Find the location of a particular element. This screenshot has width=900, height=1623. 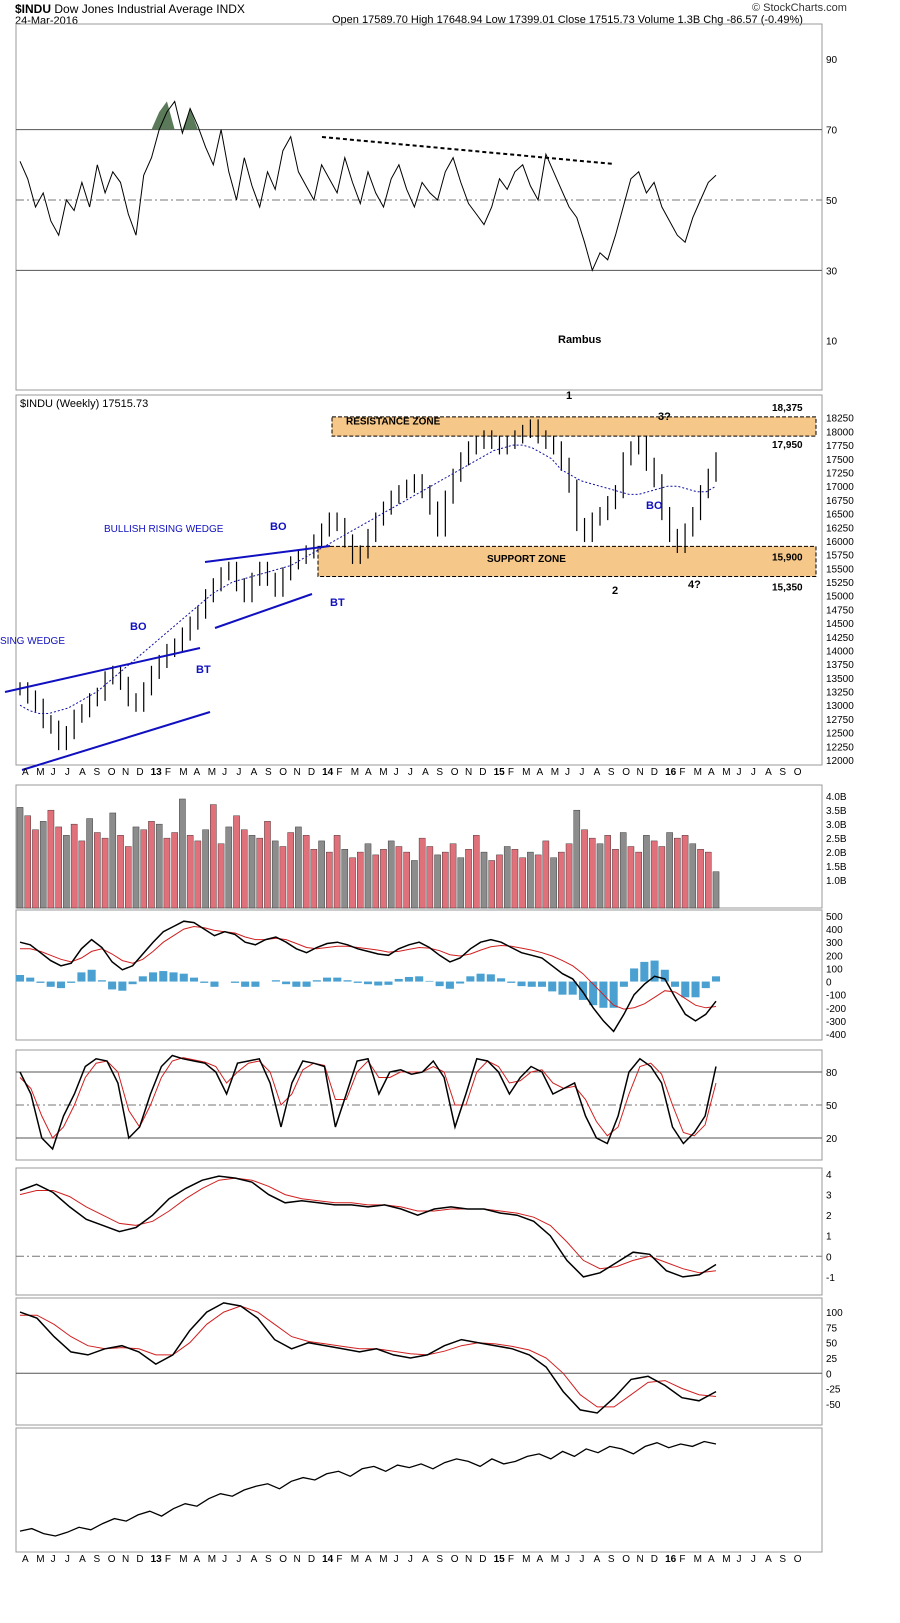

price-tick: 13500 is located at coordinates (840, 679).